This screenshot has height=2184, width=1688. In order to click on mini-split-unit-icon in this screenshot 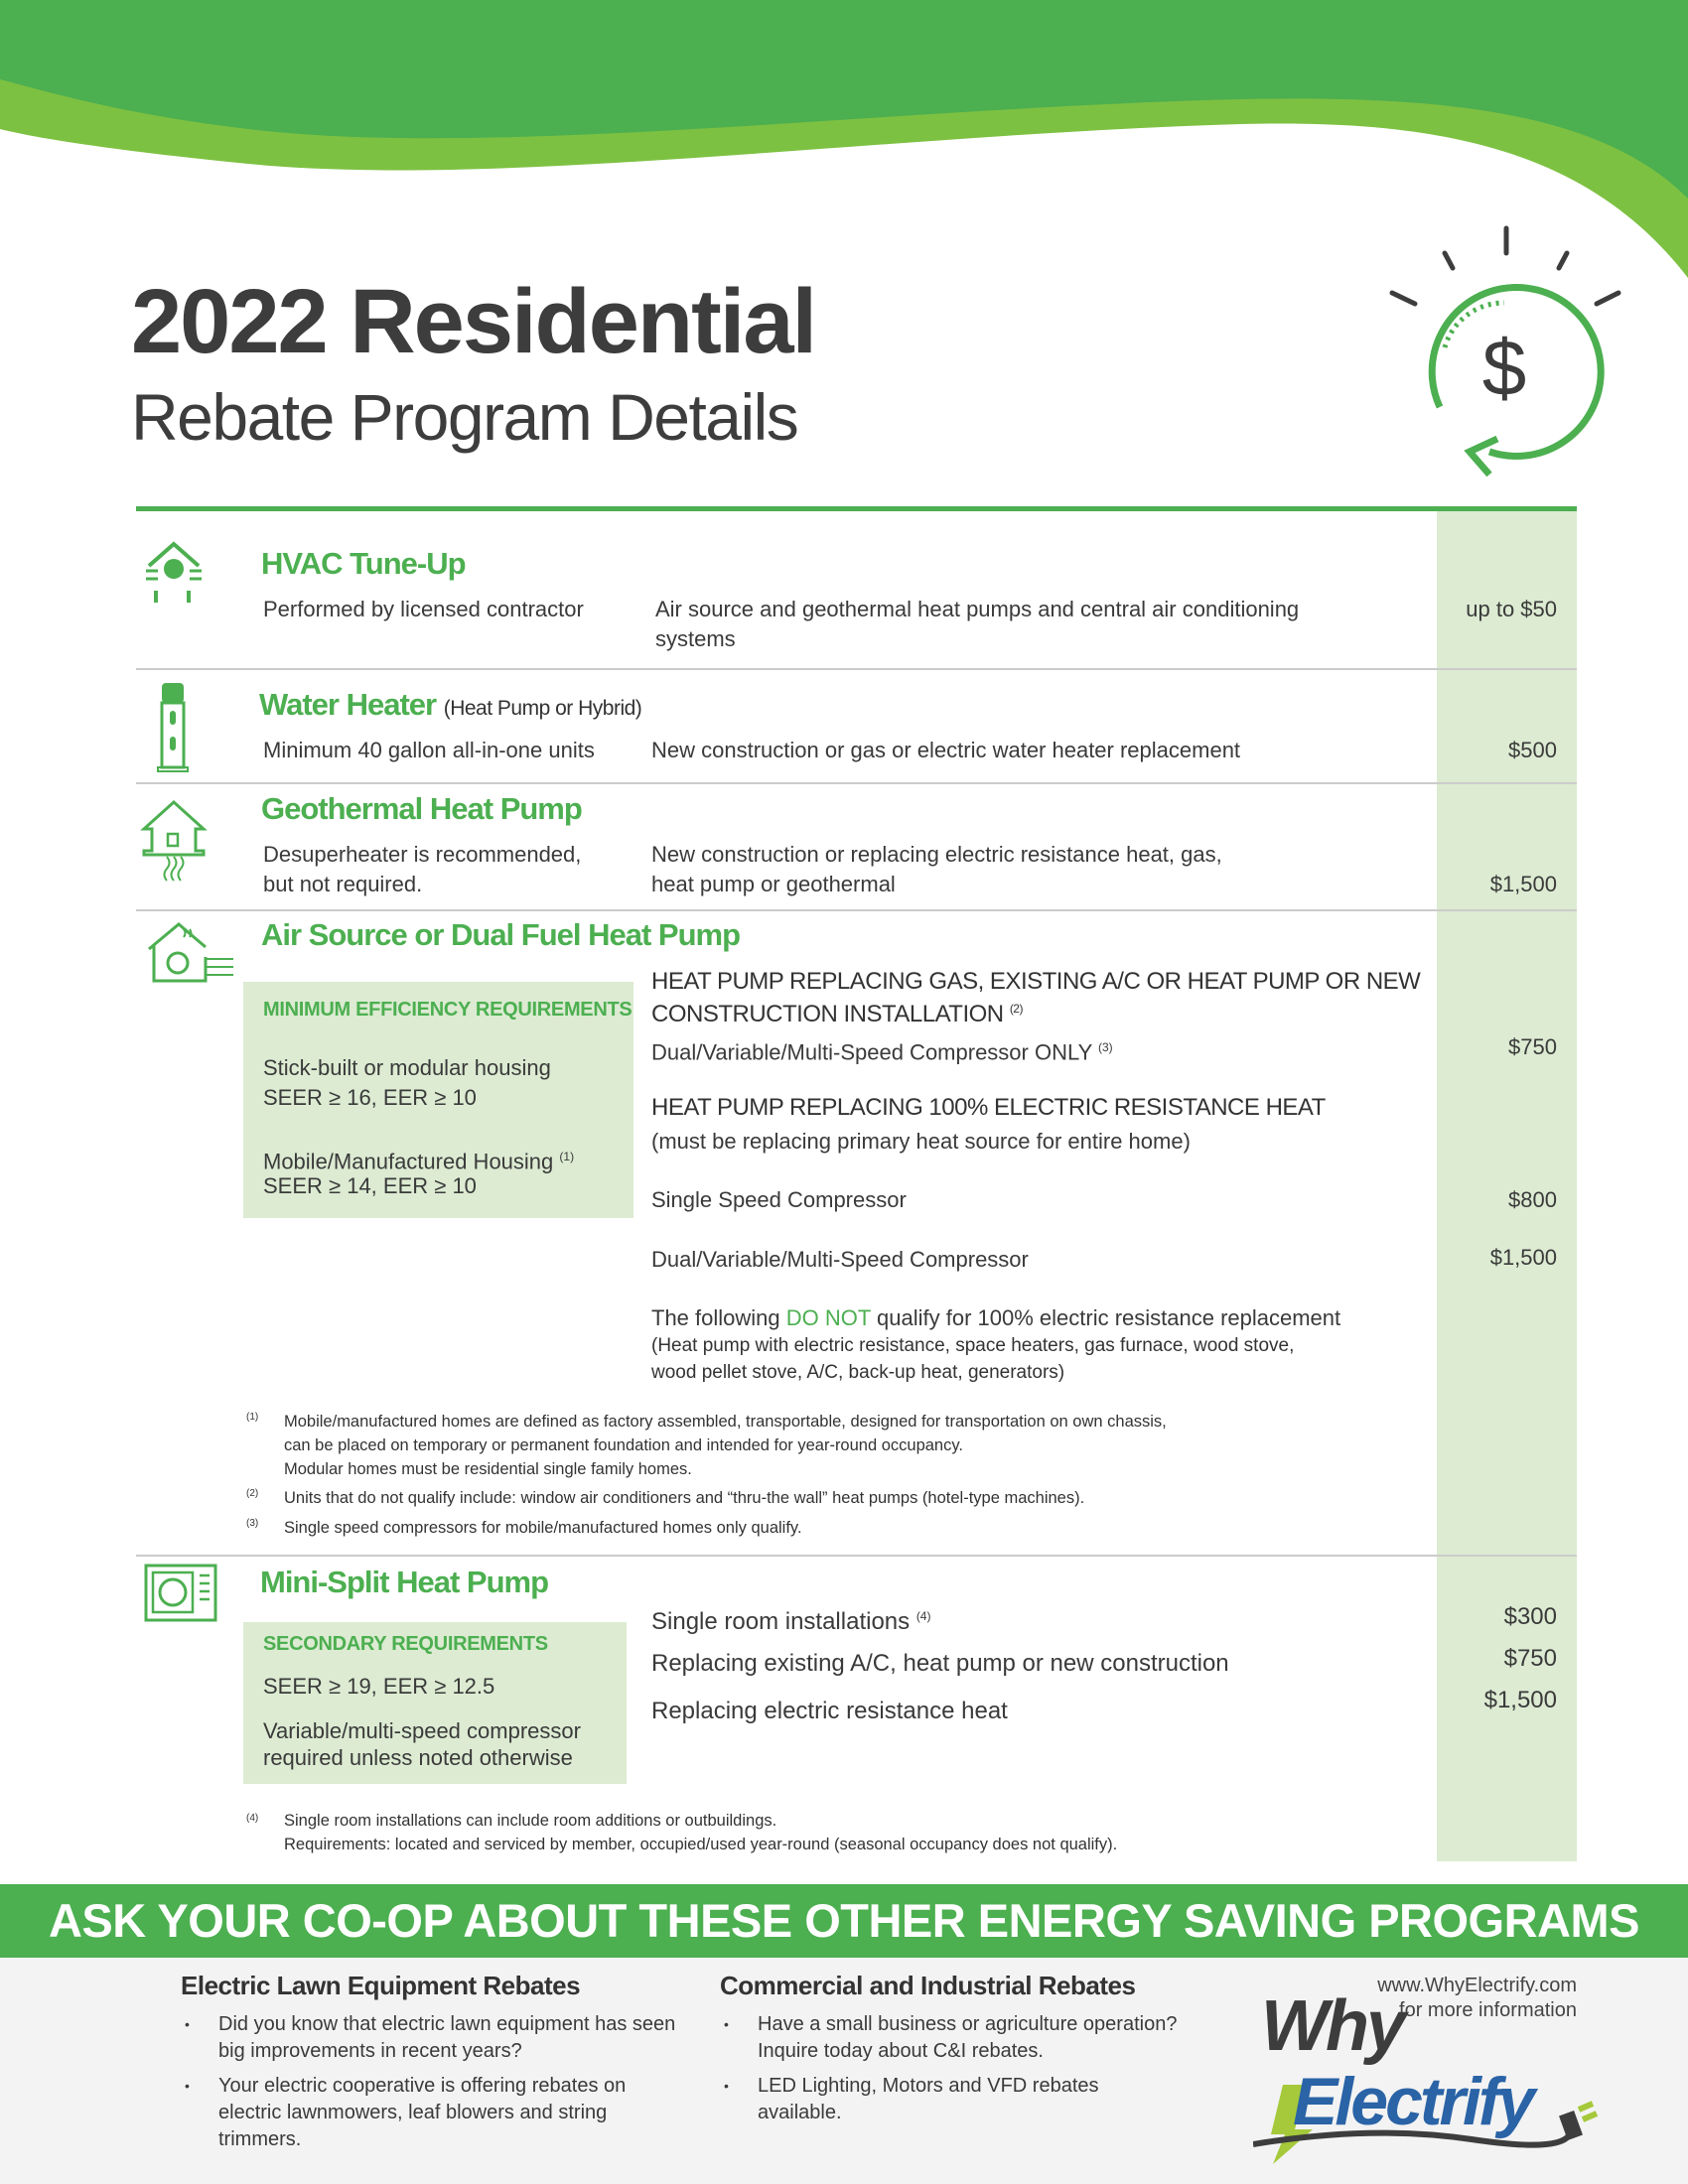, I will do `click(180, 1593)`.